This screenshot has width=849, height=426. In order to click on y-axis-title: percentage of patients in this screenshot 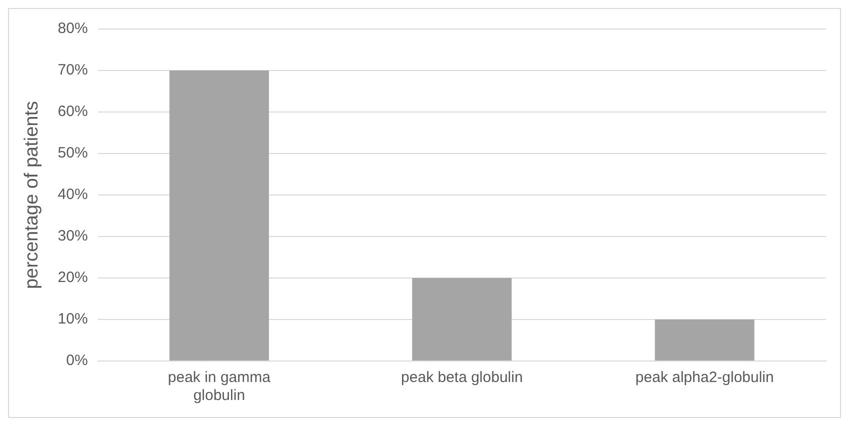, I will do `click(32, 195)`.